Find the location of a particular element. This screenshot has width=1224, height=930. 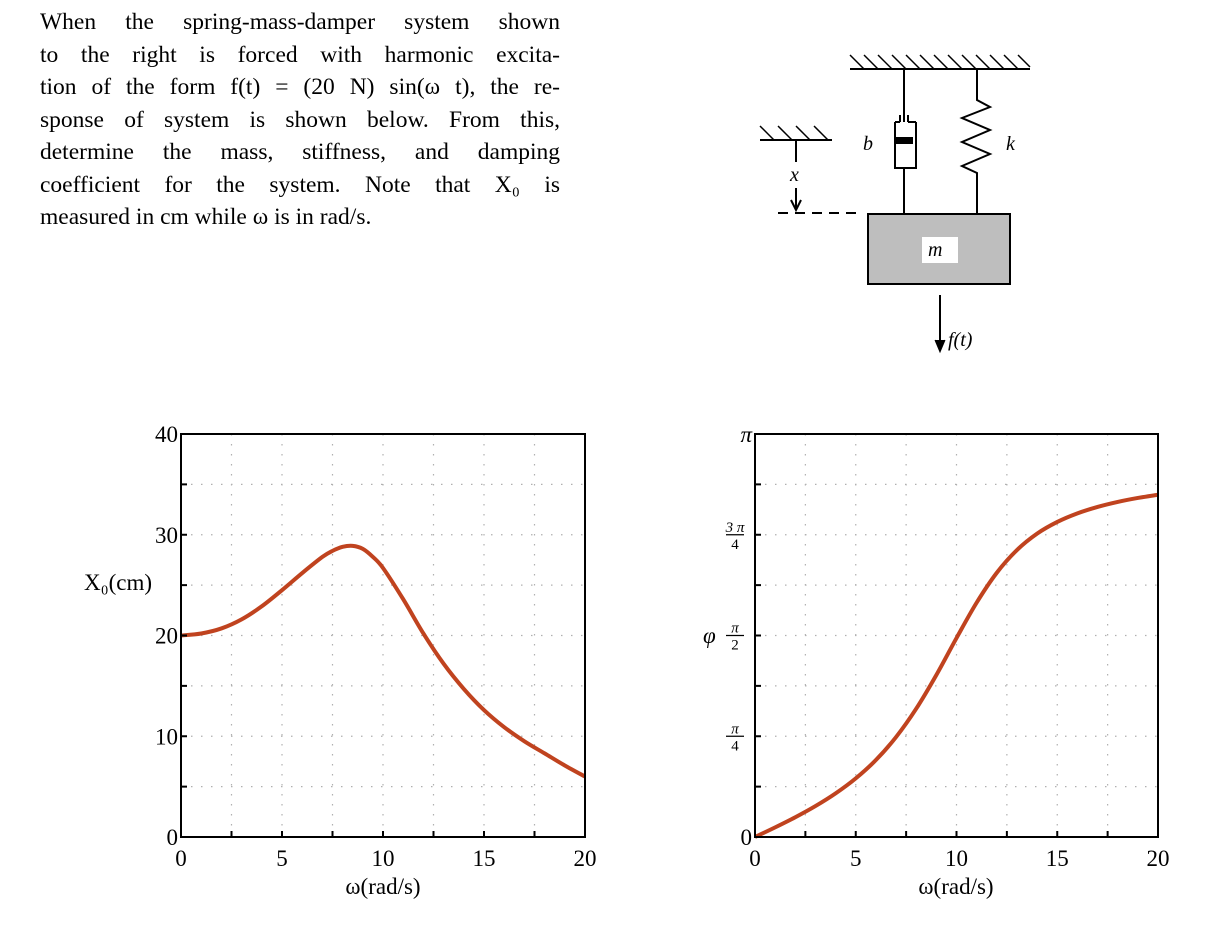

y-tick-label: 3 π is located at coordinates (735, 528).